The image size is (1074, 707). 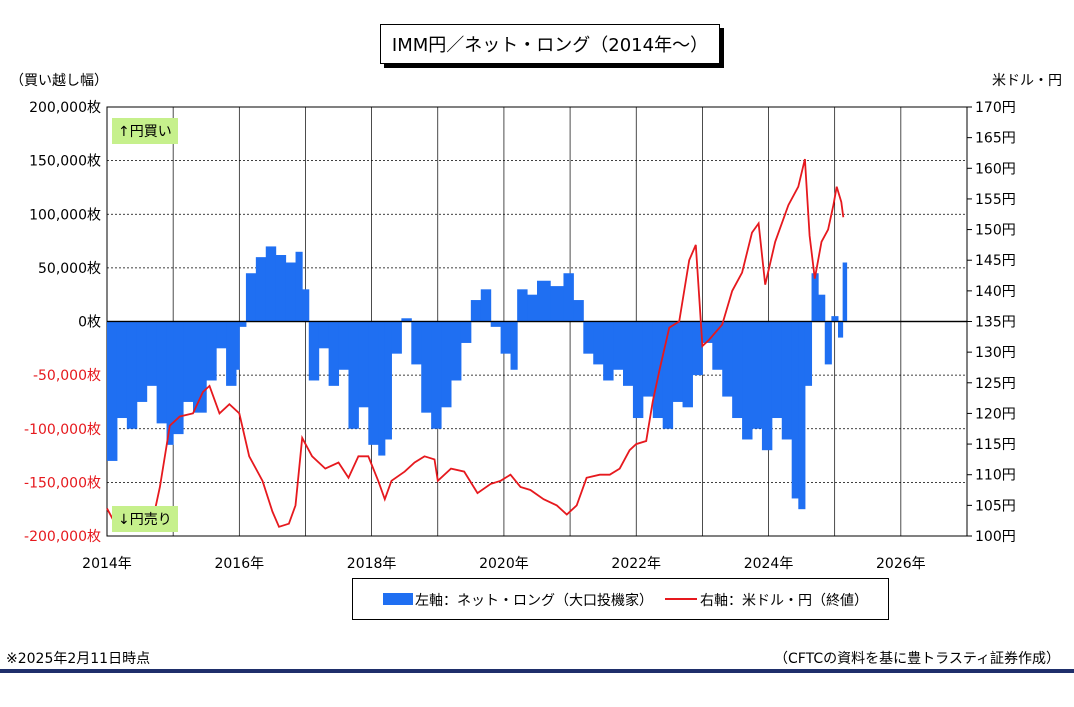 What do you see at coordinates (995, 353) in the screenshot?
I see `y-right-tick-label: 130円` at bounding box center [995, 353].